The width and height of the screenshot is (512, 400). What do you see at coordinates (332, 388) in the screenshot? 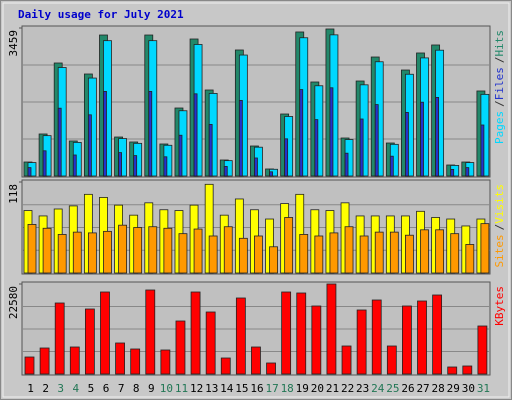
I see `x-tick-label: 21` at bounding box center [332, 388].